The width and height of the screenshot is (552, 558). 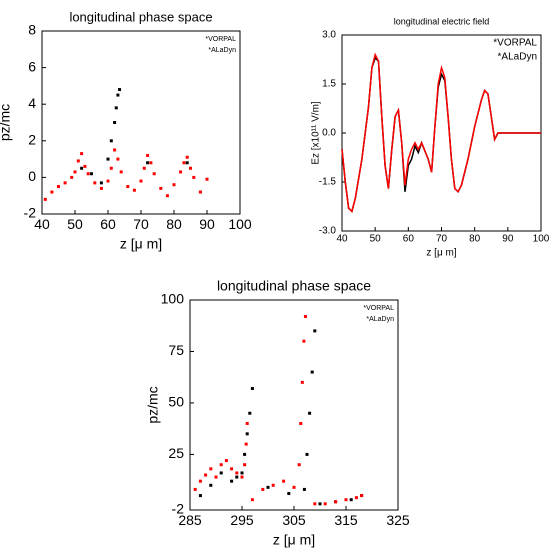 I want to click on y-tick-label: 0.0, so click(x=329, y=133).